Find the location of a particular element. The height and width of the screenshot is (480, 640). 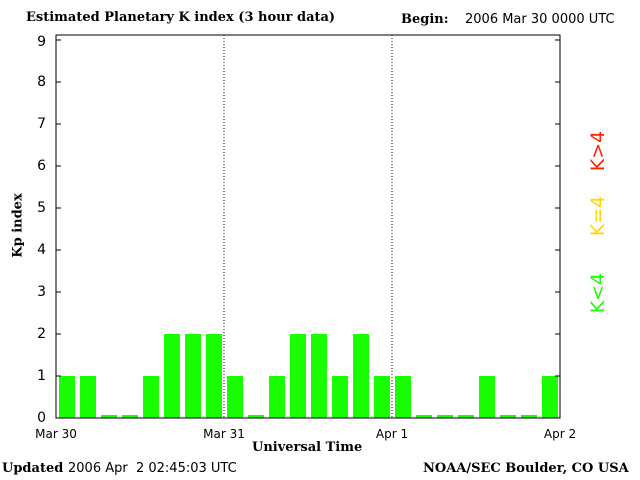

legend-k-gt-4: K>4 is located at coordinates (598, 151).